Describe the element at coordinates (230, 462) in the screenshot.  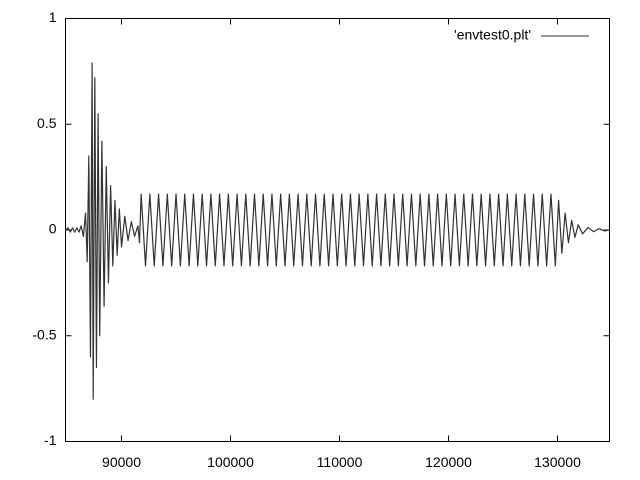
I see `x-tick-label: 100000` at that location.